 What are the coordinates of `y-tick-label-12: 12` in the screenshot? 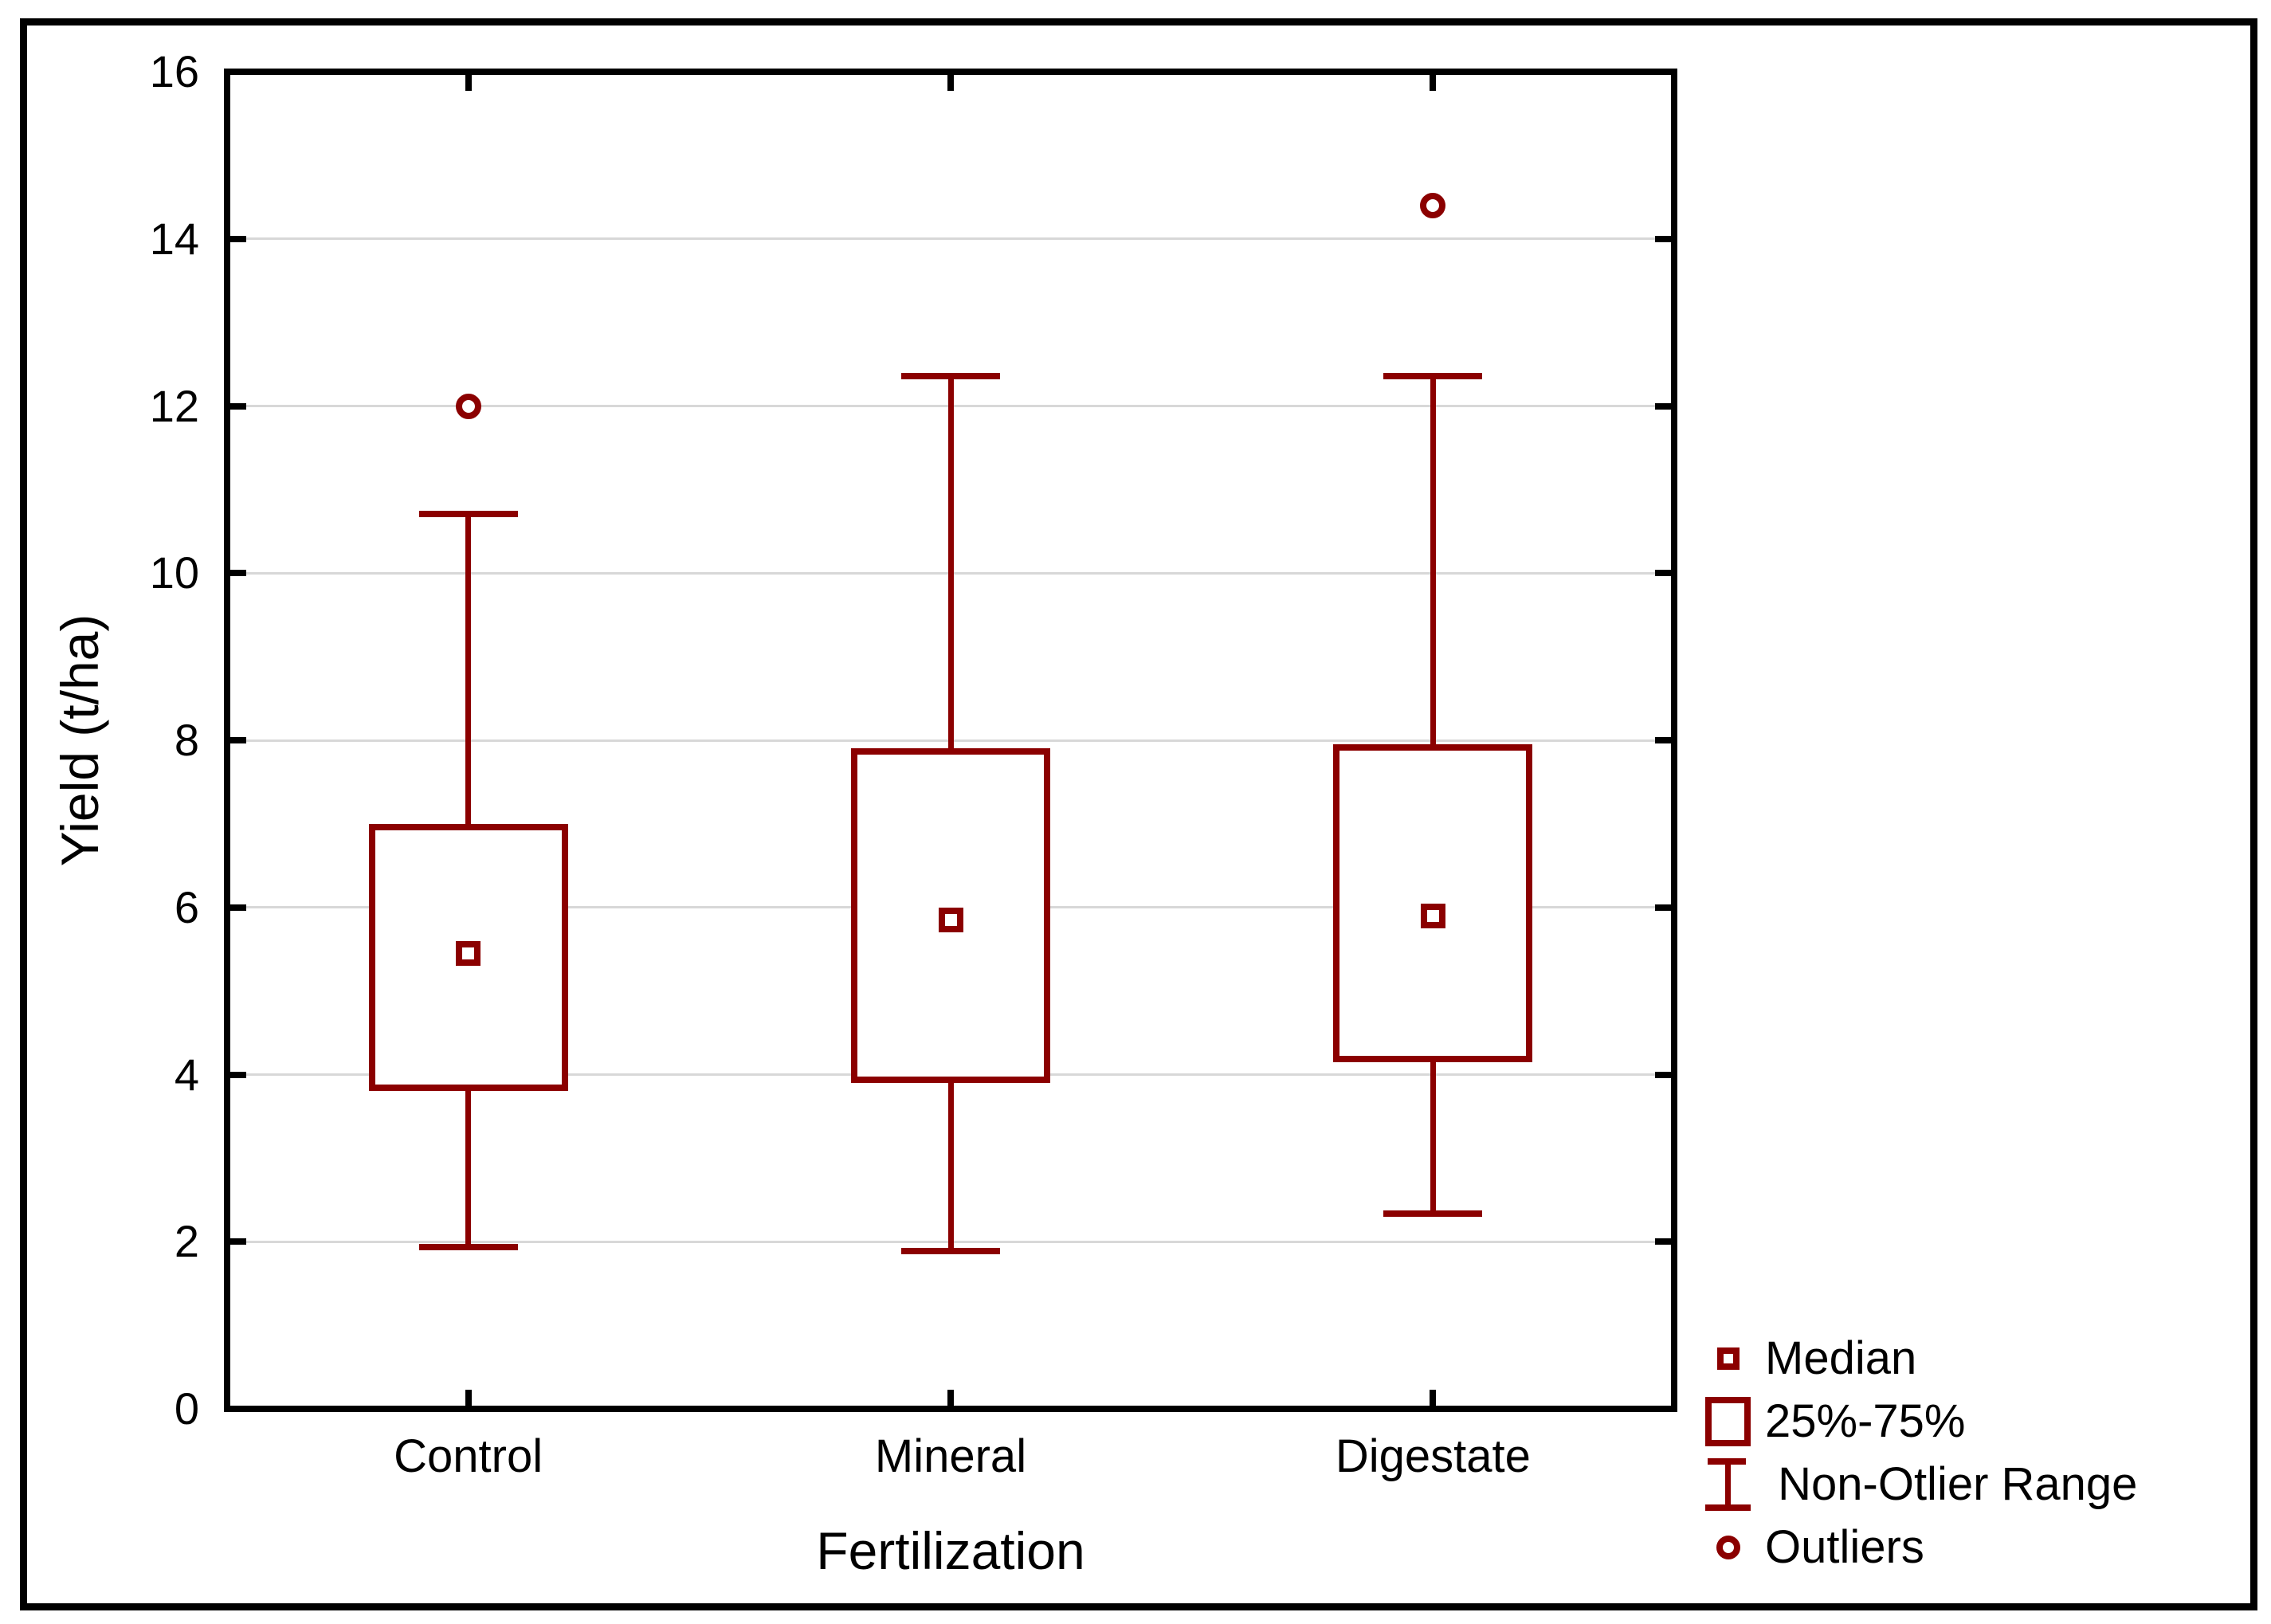 It's located at (174, 405).